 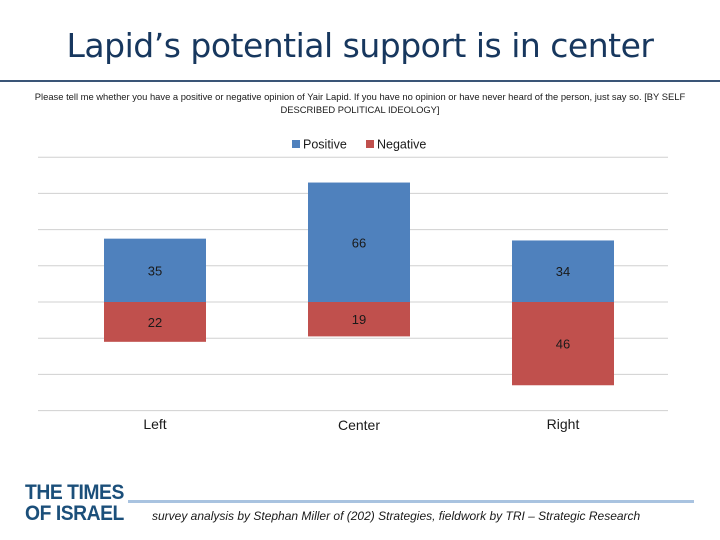 I want to click on data-label-negative: 22, so click(x=155, y=322).